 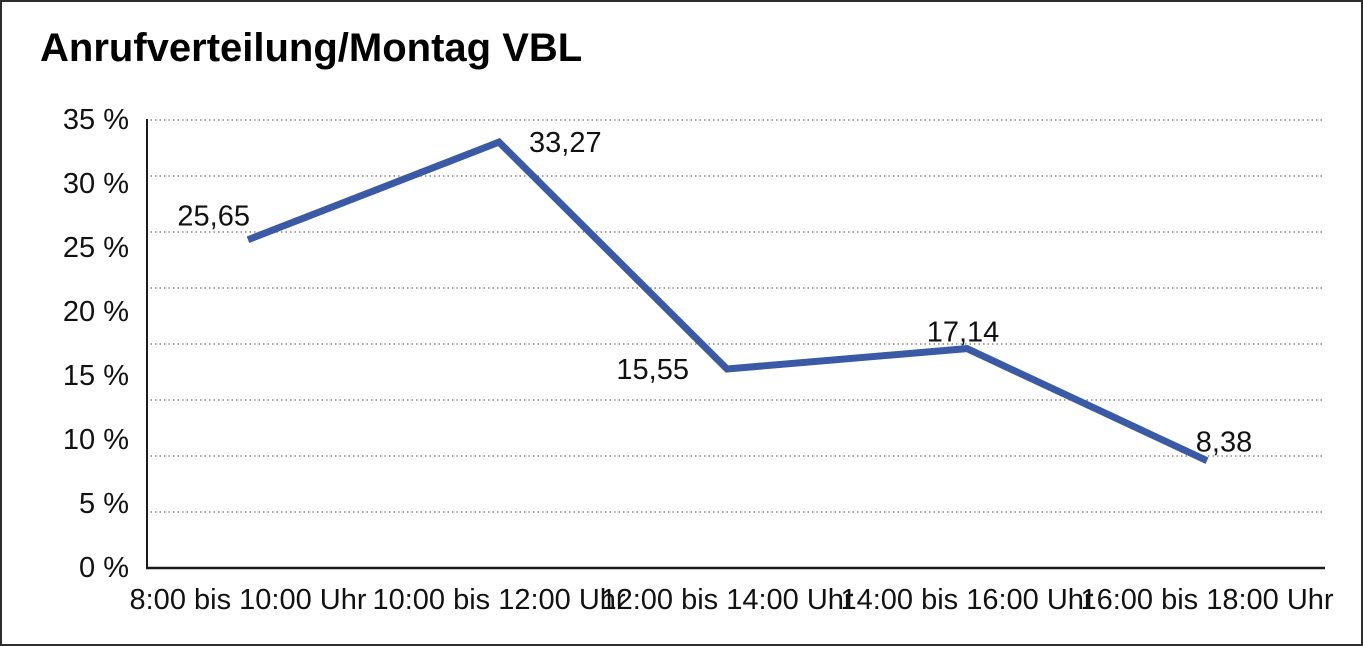 What do you see at coordinates (1206, 600) in the screenshot?
I see `x-axis-category-label: 16:00 bis 18:00 Uhr` at bounding box center [1206, 600].